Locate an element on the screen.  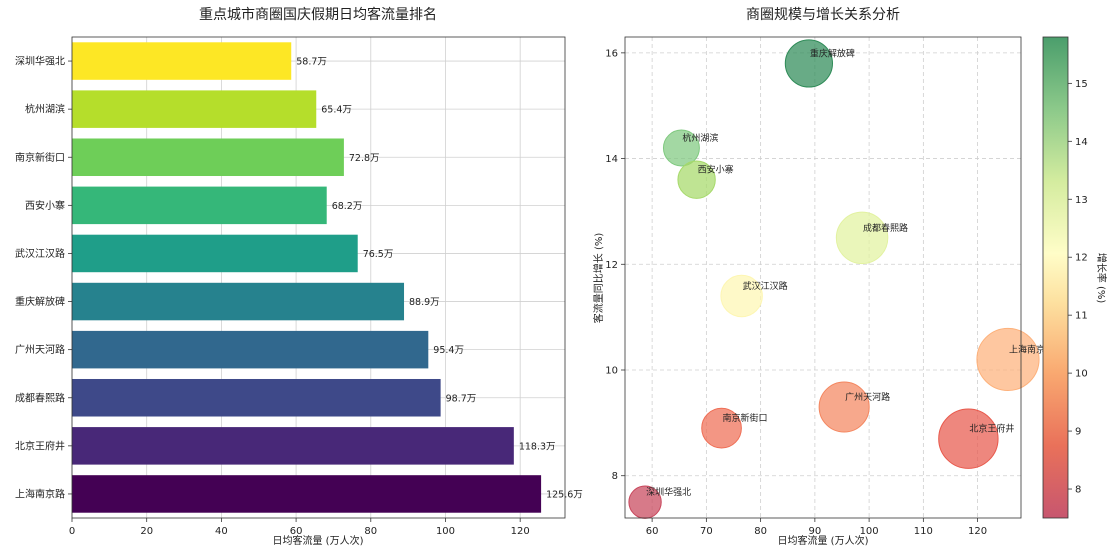
bar-chart-title: 重点城市商圈国庆假期日均客流量排名 is located at coordinates (318, 14).